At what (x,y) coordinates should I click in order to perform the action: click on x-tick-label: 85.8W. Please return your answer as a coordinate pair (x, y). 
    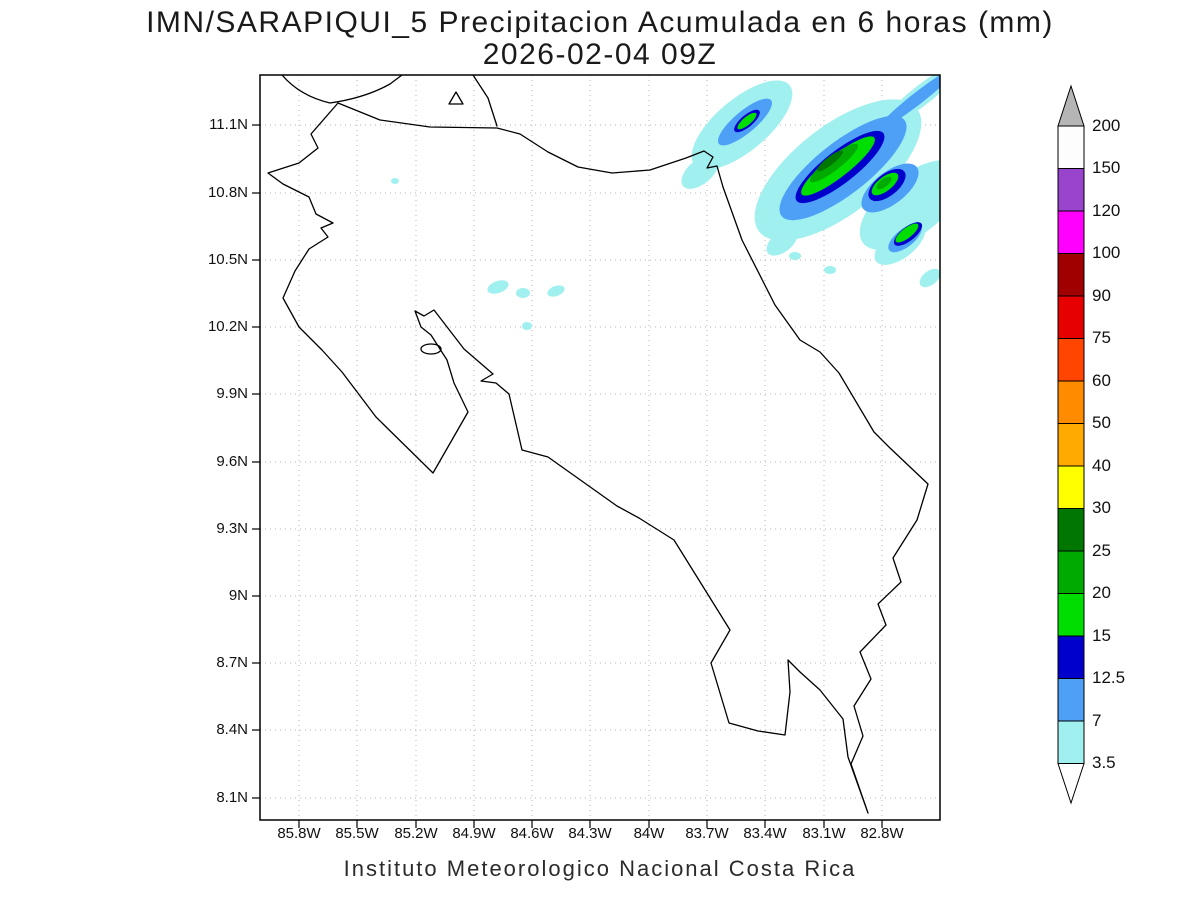
    Looking at the image, I should click on (299, 833).